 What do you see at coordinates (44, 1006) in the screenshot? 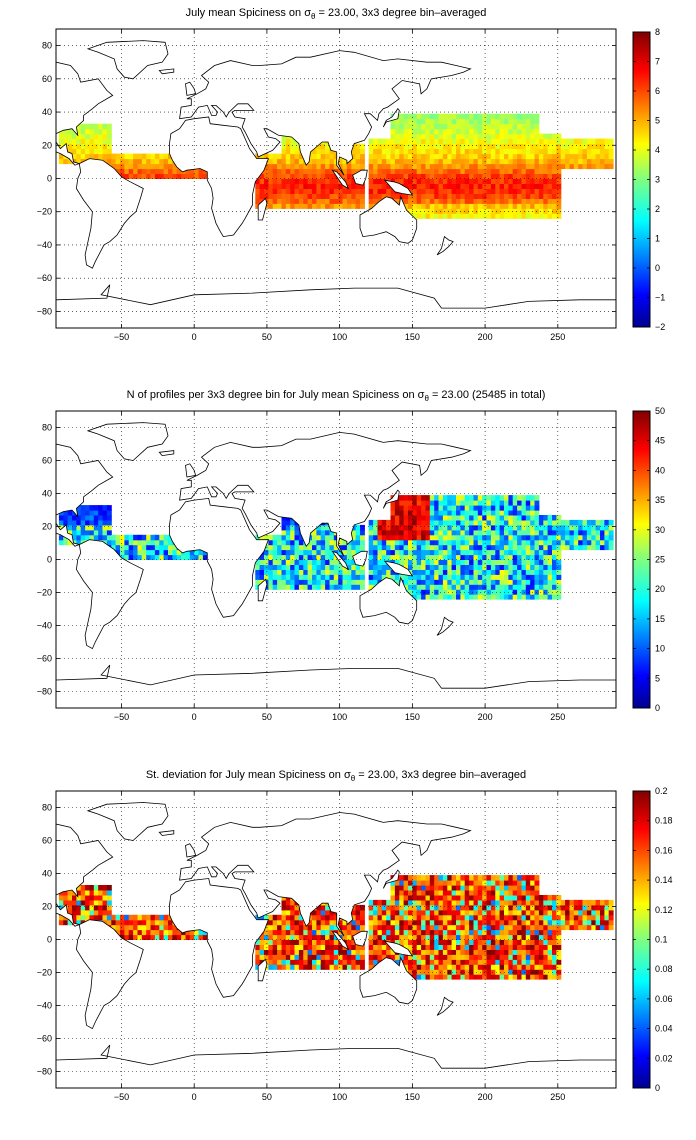
I see `y-tick-label: −40` at bounding box center [44, 1006].